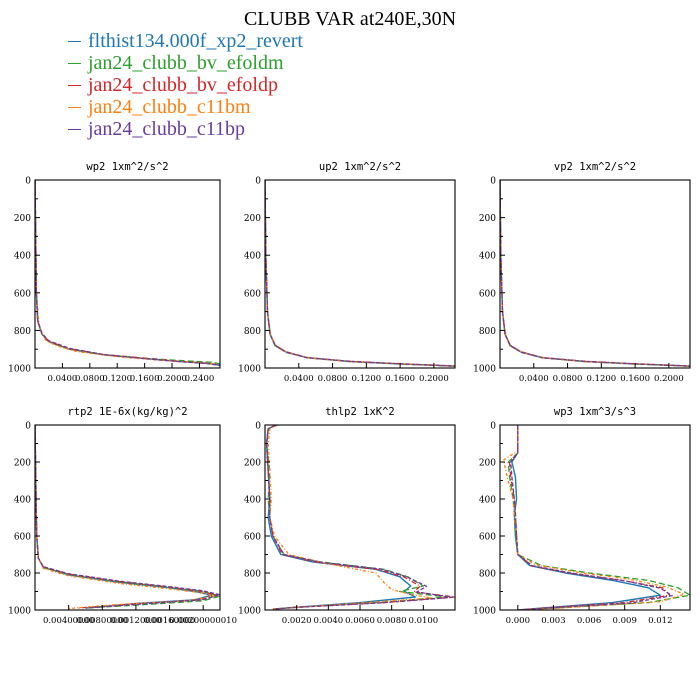 The image size is (700, 700). I want to click on panel-title: wp3 1xm^3/s^3, so click(595, 412).